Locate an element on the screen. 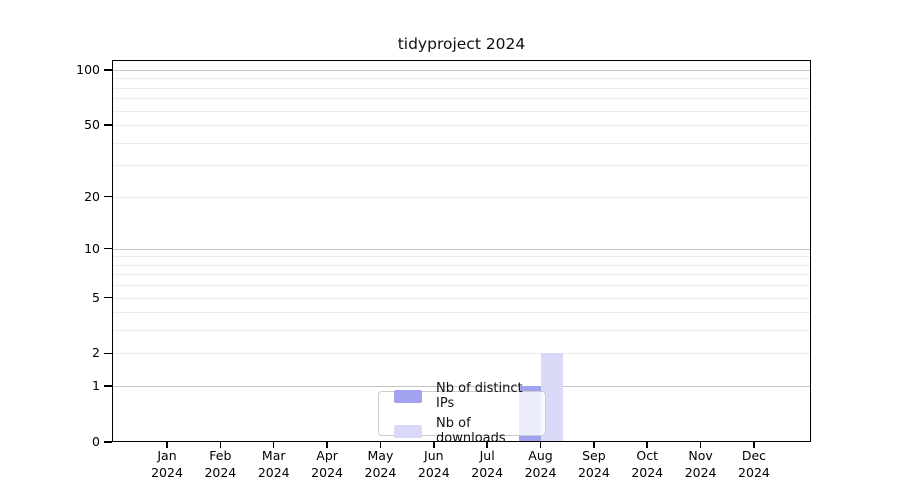 This screenshot has height=500, width=900. y-tick-label: 20 is located at coordinates (92, 196).